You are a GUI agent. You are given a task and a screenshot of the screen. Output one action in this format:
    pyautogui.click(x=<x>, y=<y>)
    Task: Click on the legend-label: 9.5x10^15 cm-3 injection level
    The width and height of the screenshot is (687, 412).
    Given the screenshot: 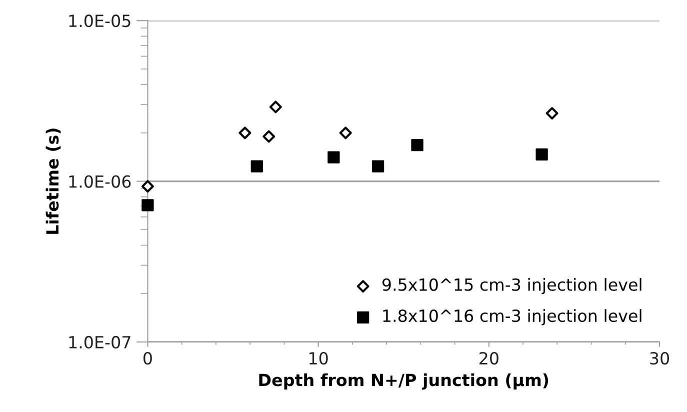 What is the action you would take?
    pyautogui.click(x=512, y=286)
    